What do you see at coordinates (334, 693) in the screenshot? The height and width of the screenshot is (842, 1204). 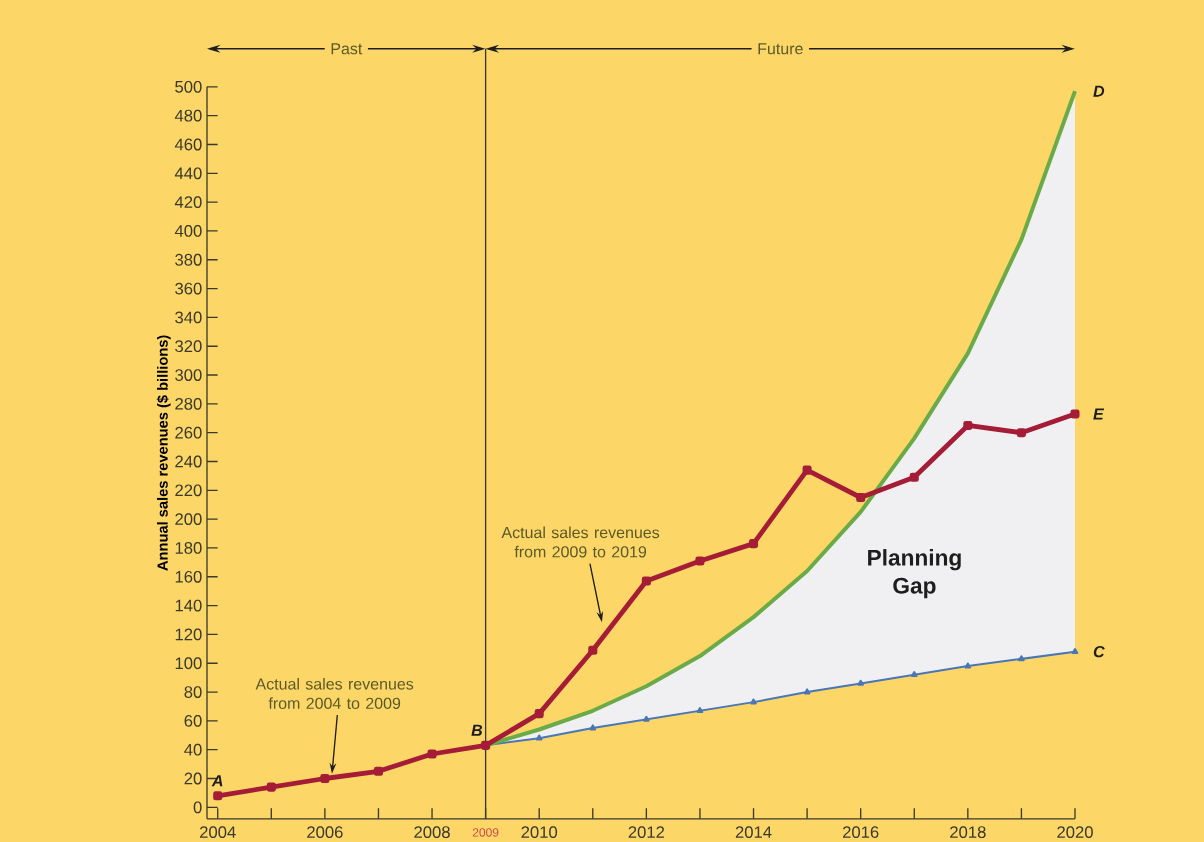 I see `annotation: Actual sales revenues from 2004 to 2009` at bounding box center [334, 693].